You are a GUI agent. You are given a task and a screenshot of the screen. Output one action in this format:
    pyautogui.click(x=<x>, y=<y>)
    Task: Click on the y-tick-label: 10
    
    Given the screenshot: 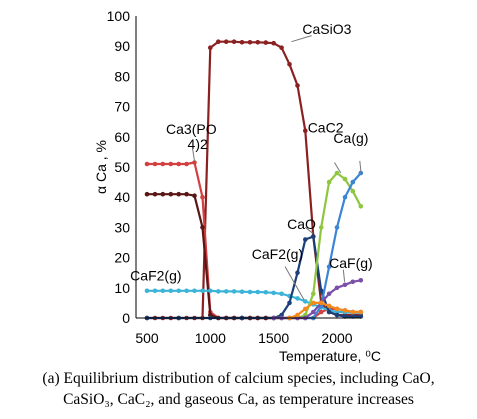 What is the action you would take?
    pyautogui.click(x=122, y=288)
    